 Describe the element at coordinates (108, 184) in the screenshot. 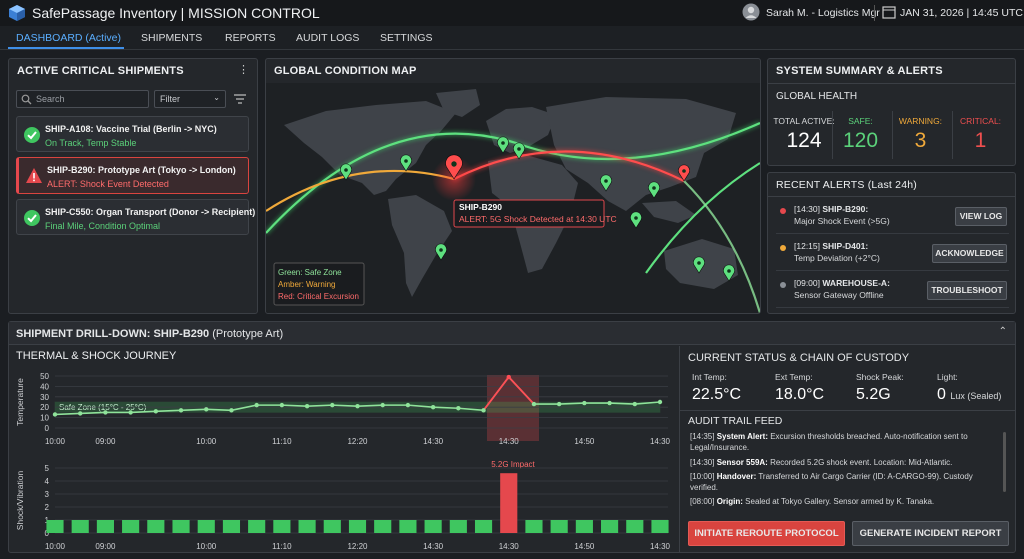

I see `shipment-status: ALERT: Shock Event Detected` at that location.